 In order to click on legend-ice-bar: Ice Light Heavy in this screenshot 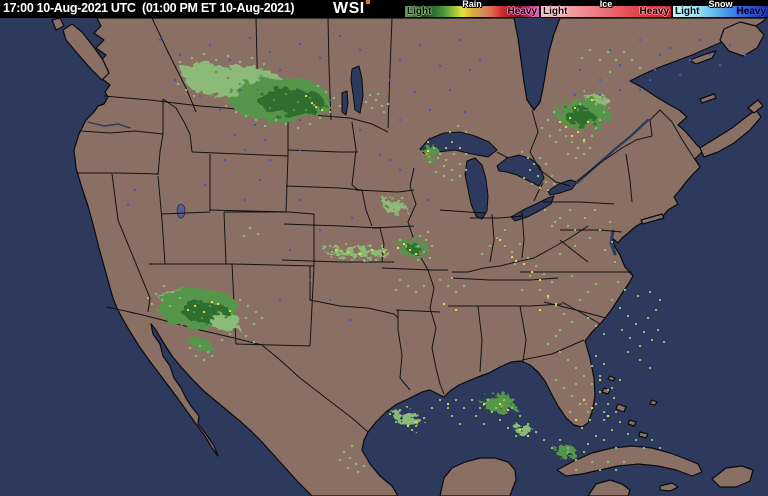, I will do `click(606, 8)`.